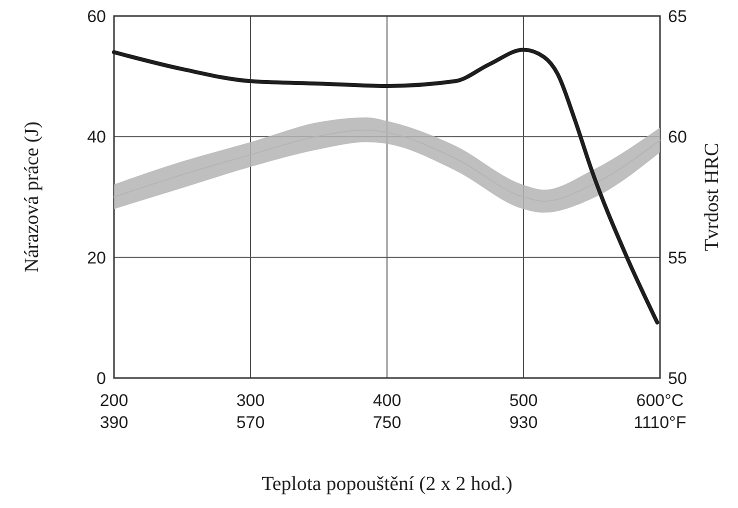 This screenshot has height=508, width=738. Describe the element at coordinates (677, 16) in the screenshot. I see `y2-tick-label: 65` at that location.